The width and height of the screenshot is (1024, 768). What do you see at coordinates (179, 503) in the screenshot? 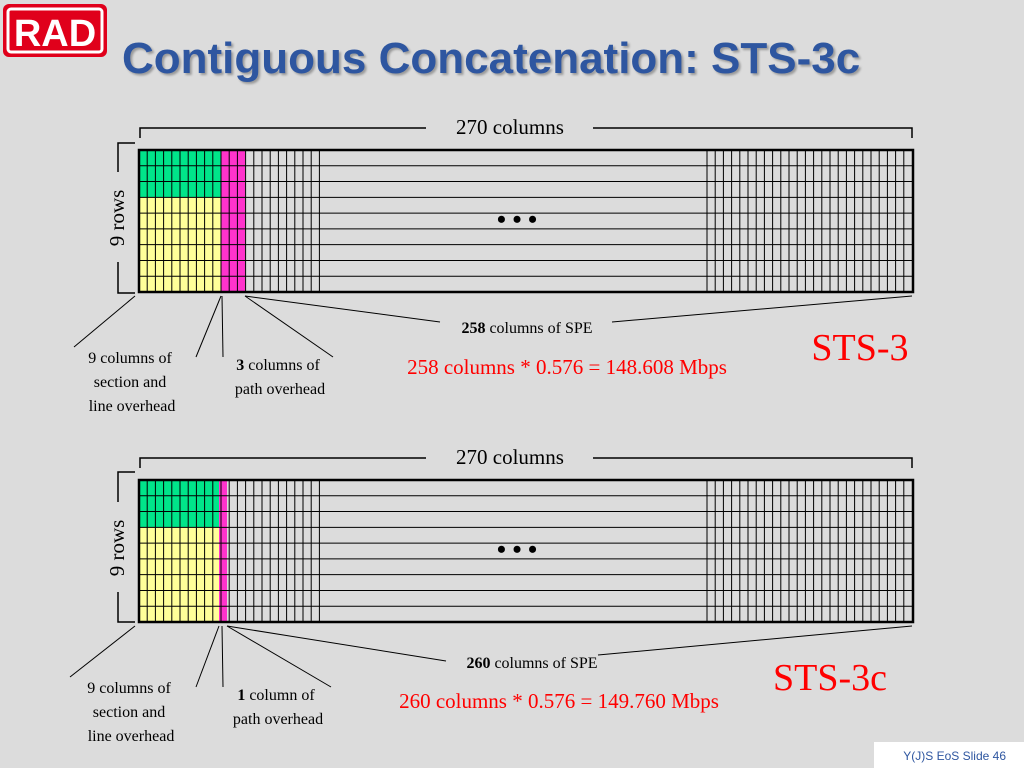
I see `transport-overhead-top` at bounding box center [179, 503].